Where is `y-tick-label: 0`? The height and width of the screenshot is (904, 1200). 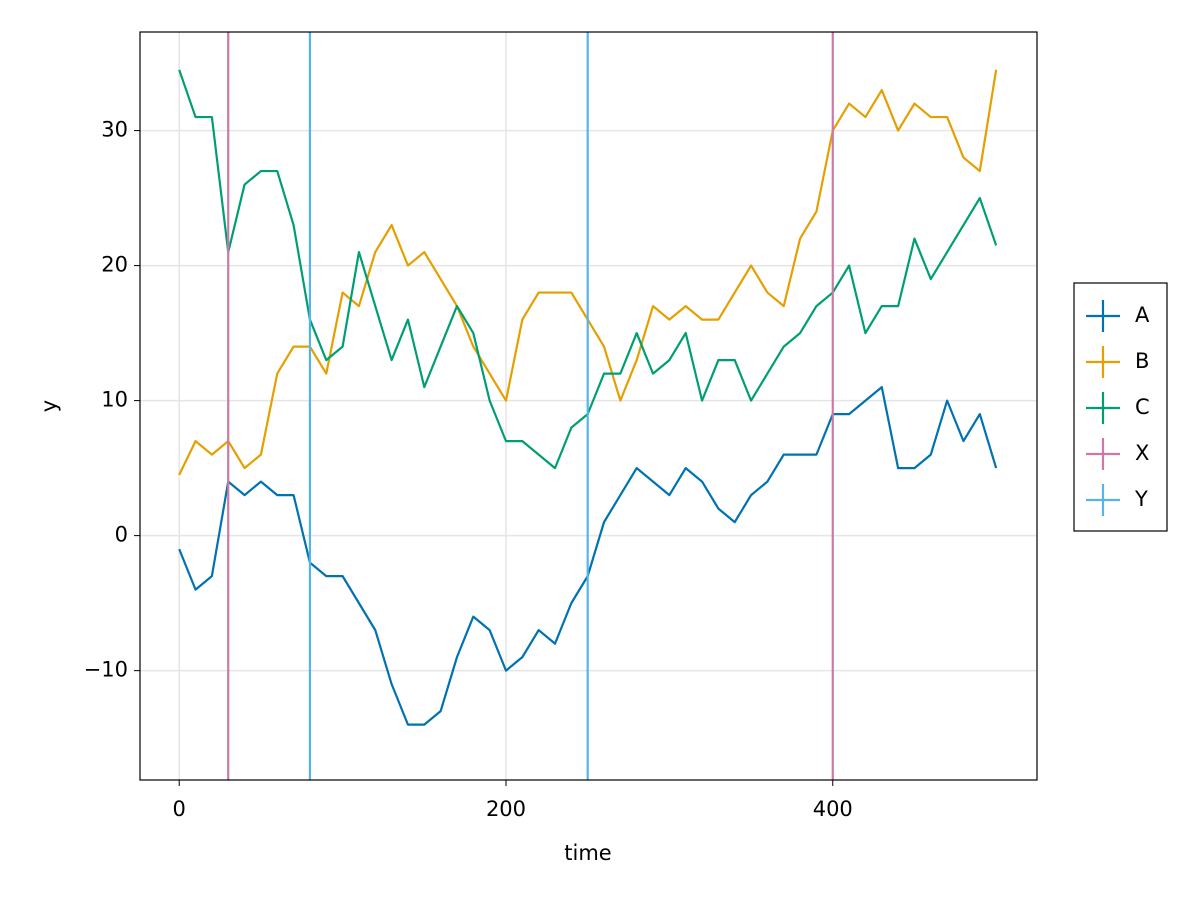 y-tick-label: 0 is located at coordinates (121, 535).